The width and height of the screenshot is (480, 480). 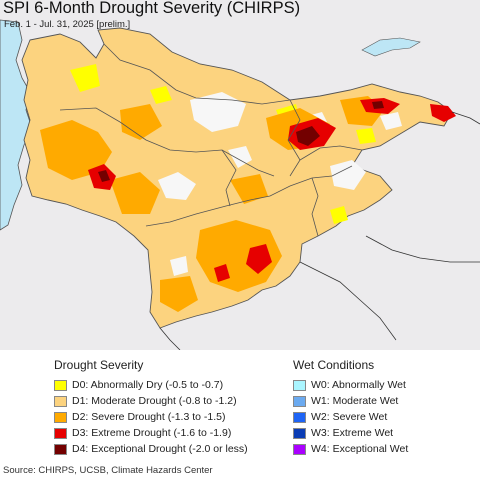 I want to click on legend-item-d4: D4: Exceptional Drought (-2.0 or less), so click(x=151, y=449).